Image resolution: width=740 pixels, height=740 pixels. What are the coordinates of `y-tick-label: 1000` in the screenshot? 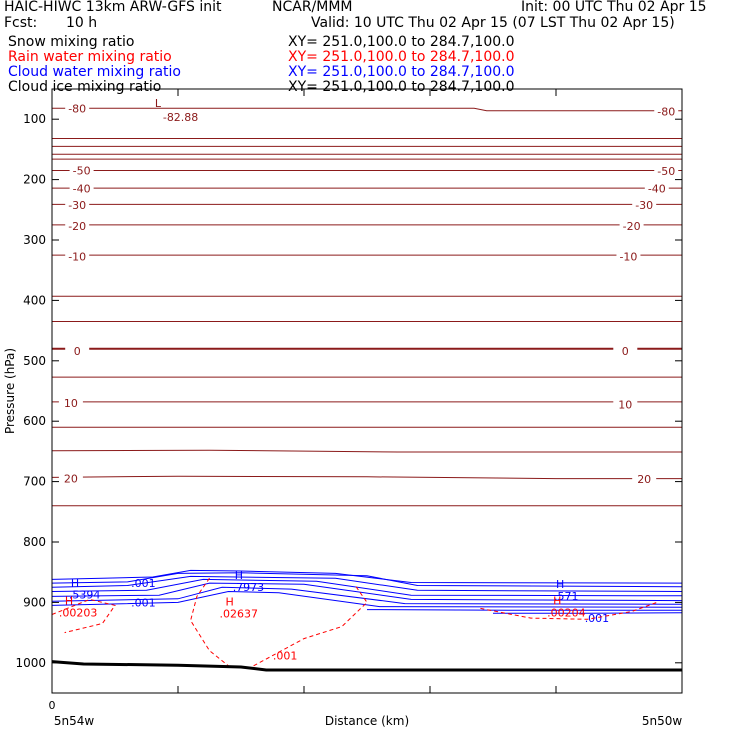 It's located at (30, 663).